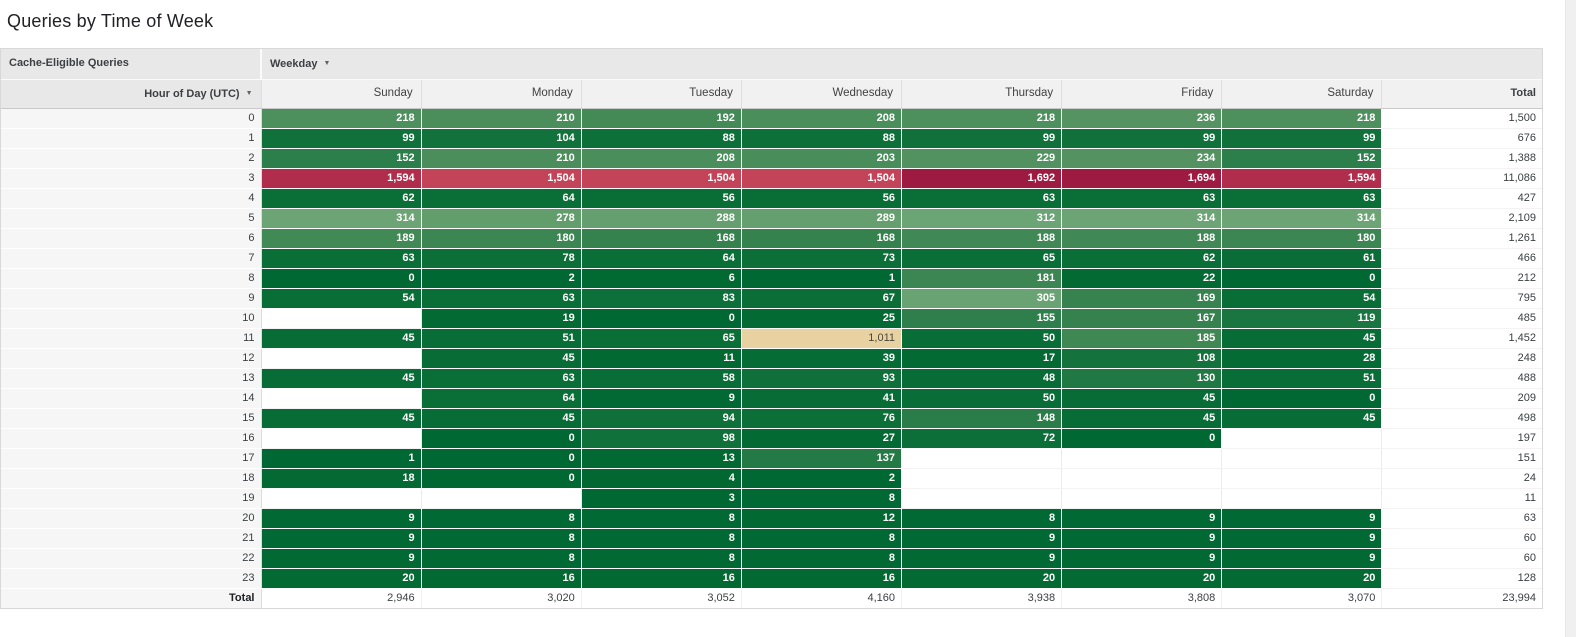 This screenshot has width=1576, height=637. I want to click on table-row: 23 20 16 16 16 20 20 20 128, so click(771, 578).